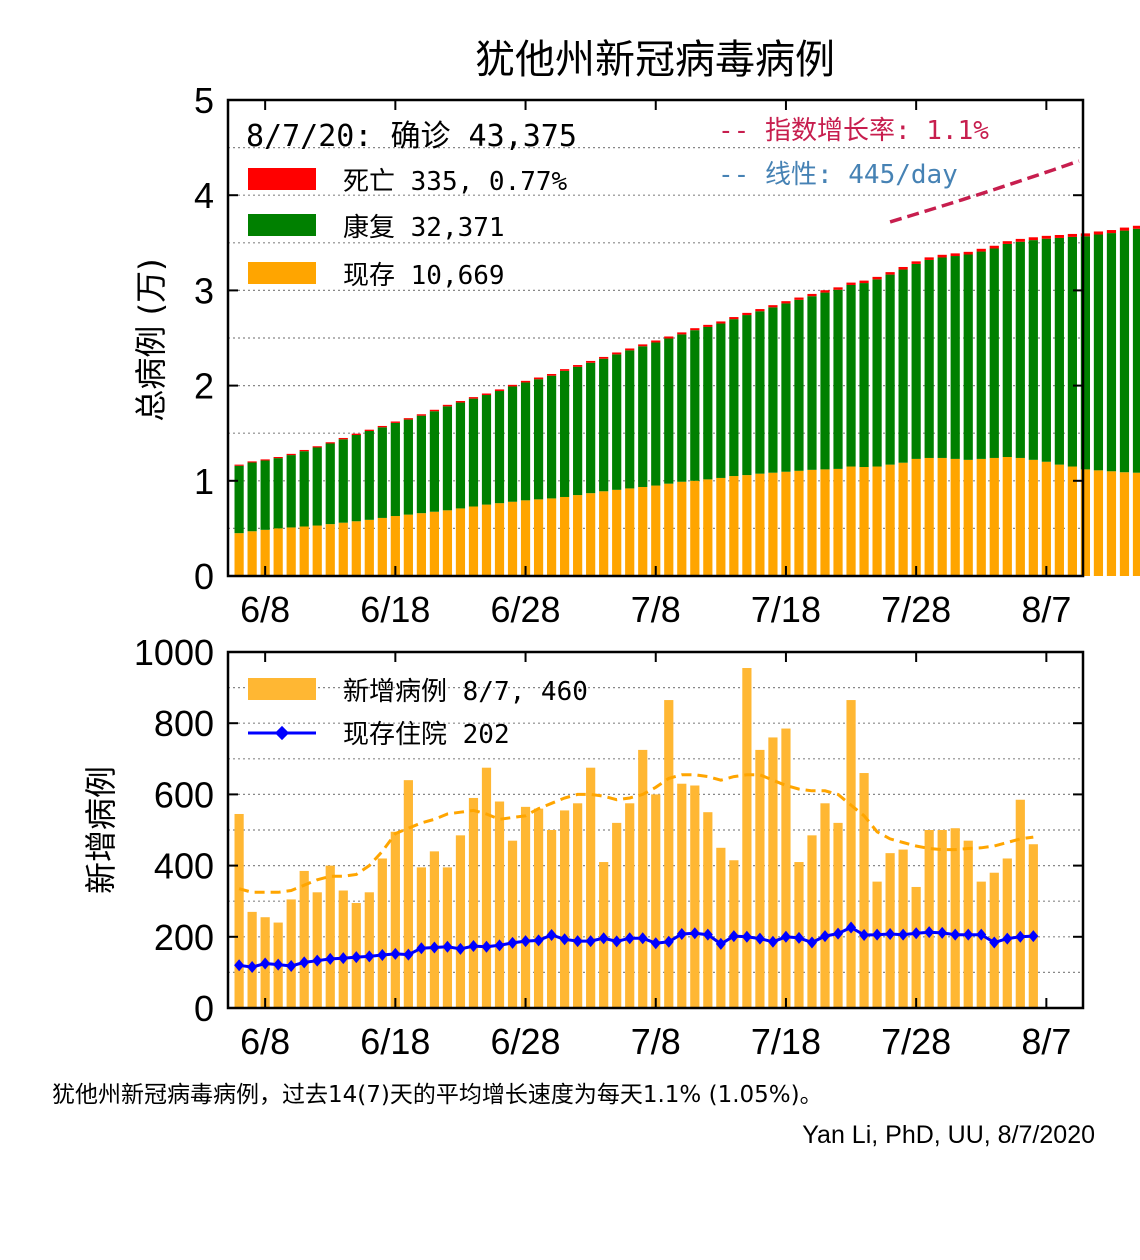 The height and width of the screenshot is (1260, 1140). I want to click on top-xtick-label: 7/28, so click(916, 609).